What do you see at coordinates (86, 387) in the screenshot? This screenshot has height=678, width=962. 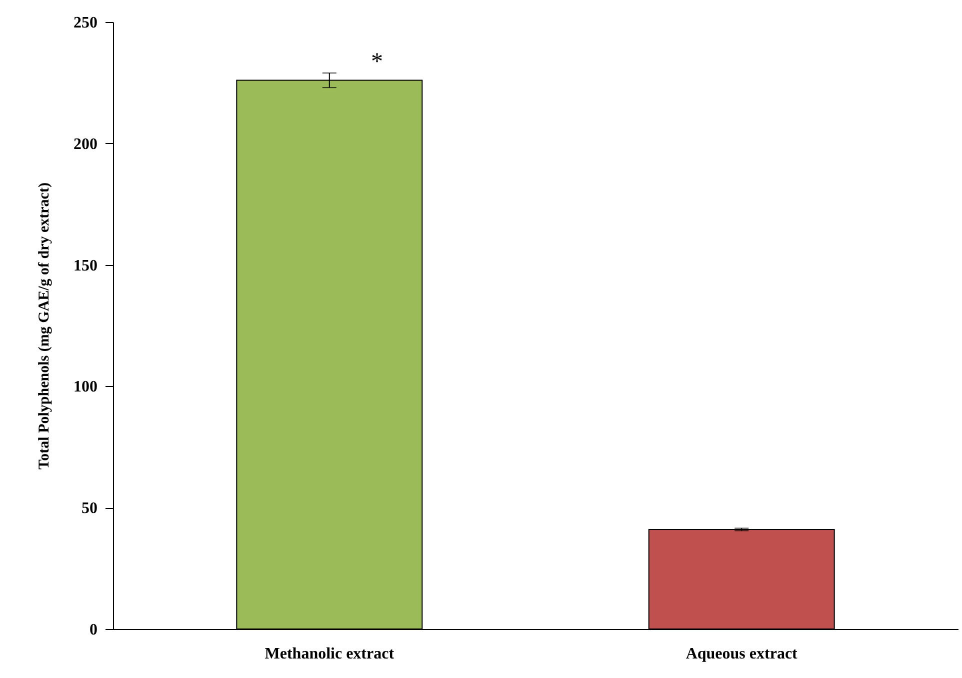 I see `y-tick-label: 100` at bounding box center [86, 387].